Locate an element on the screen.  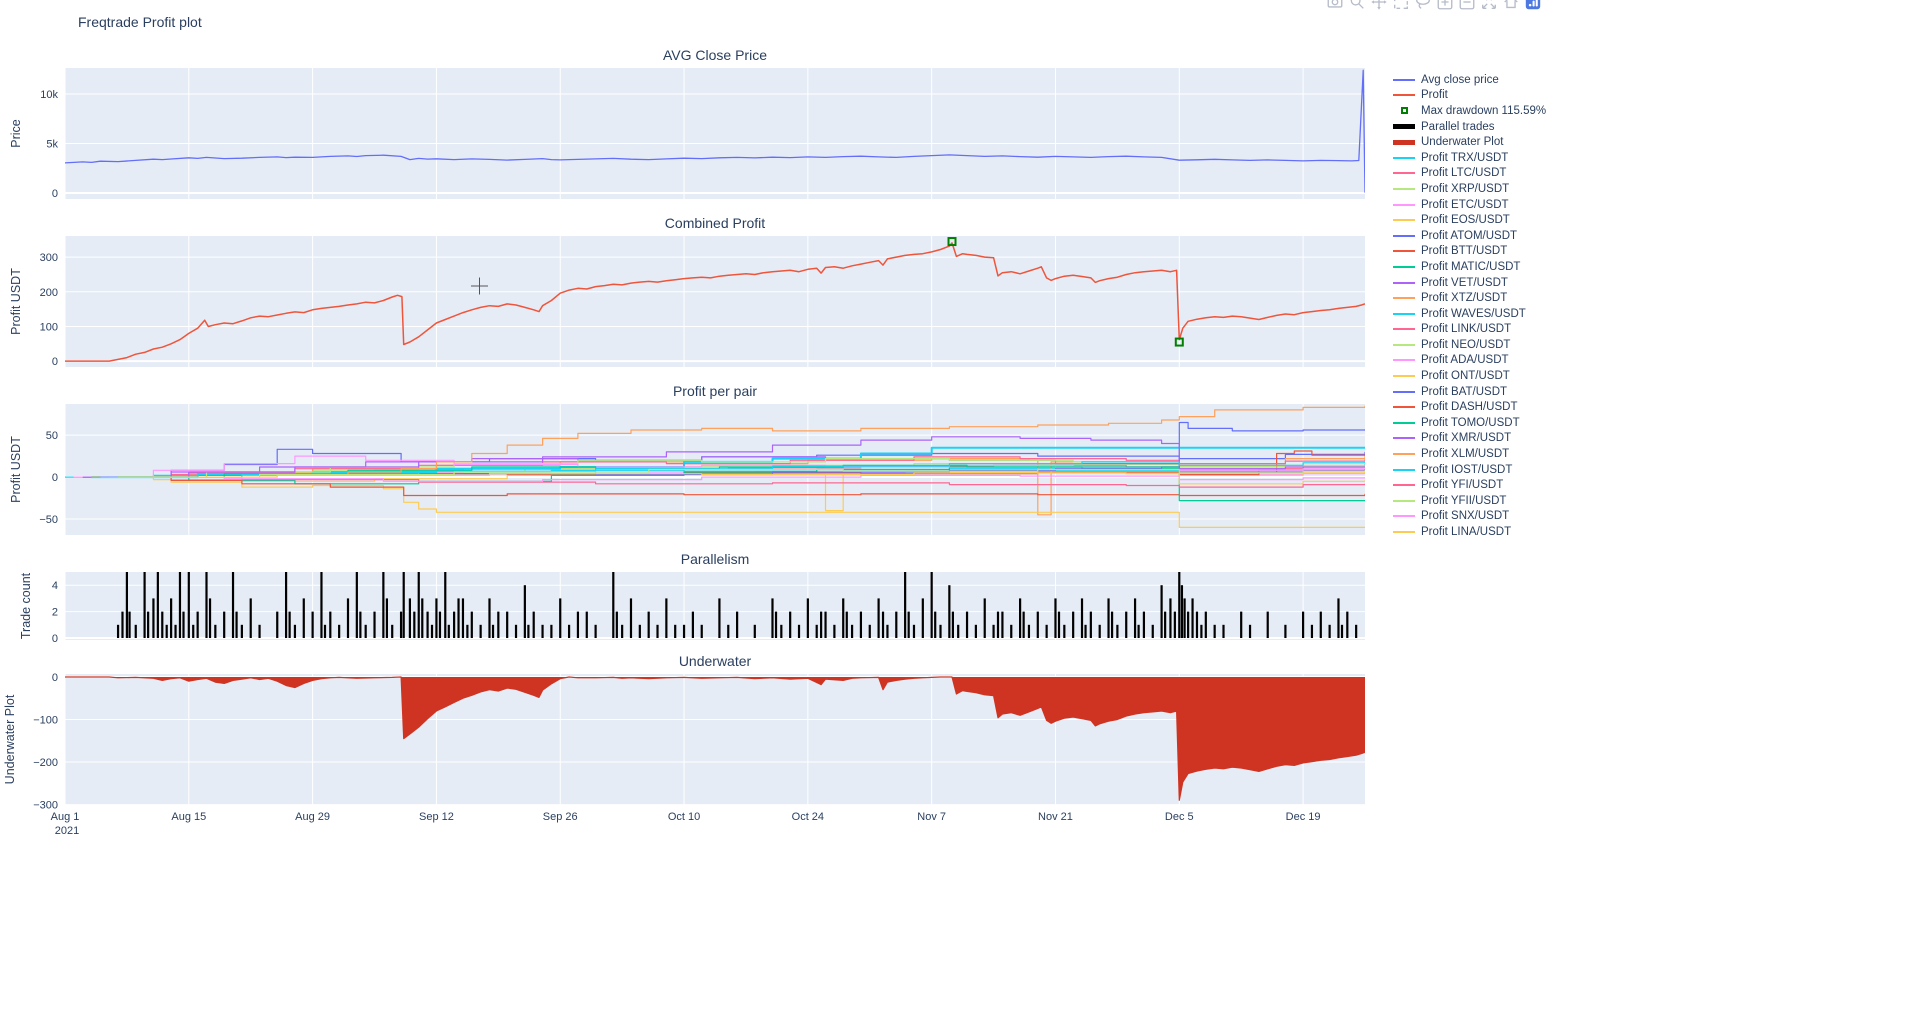
legend-item: Profit XTZ/USDT is located at coordinates (1478, 298).